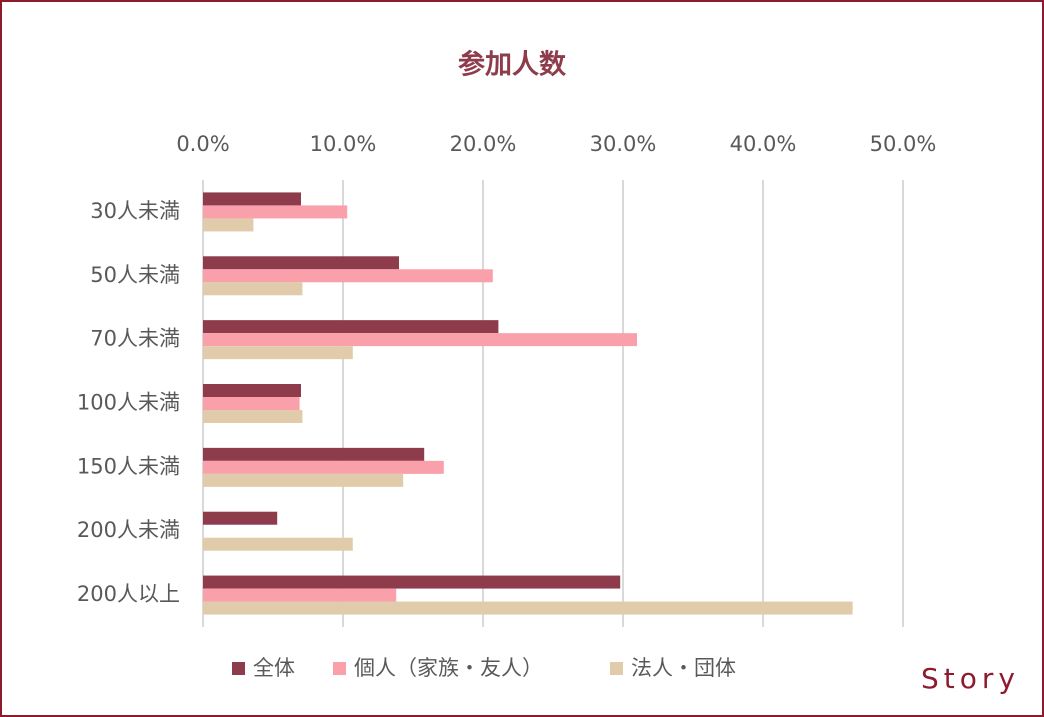 The width and height of the screenshot is (1044, 717). I want to click on y-tick-label: 30人未満, so click(135, 211).